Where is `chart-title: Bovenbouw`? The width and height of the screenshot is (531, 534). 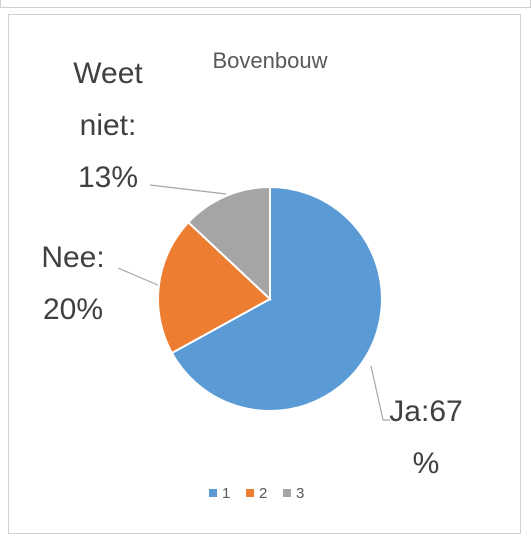
chart-title: Bovenbouw is located at coordinates (270, 60).